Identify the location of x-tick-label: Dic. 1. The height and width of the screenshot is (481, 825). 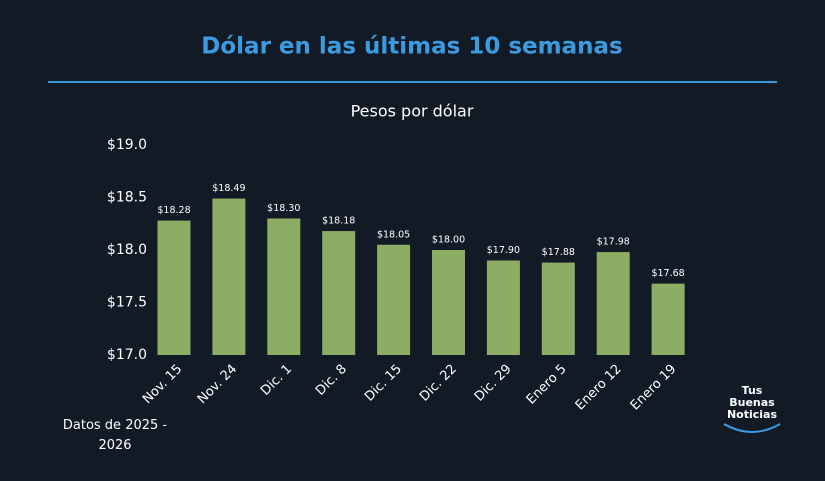
(276, 380).